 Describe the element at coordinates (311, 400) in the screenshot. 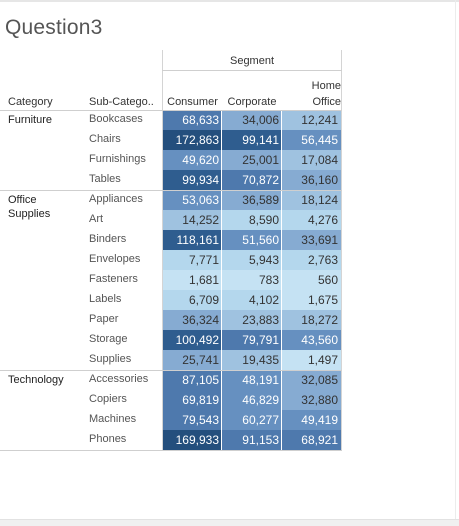

I see `heat-cell-home-office: 32,880` at that location.